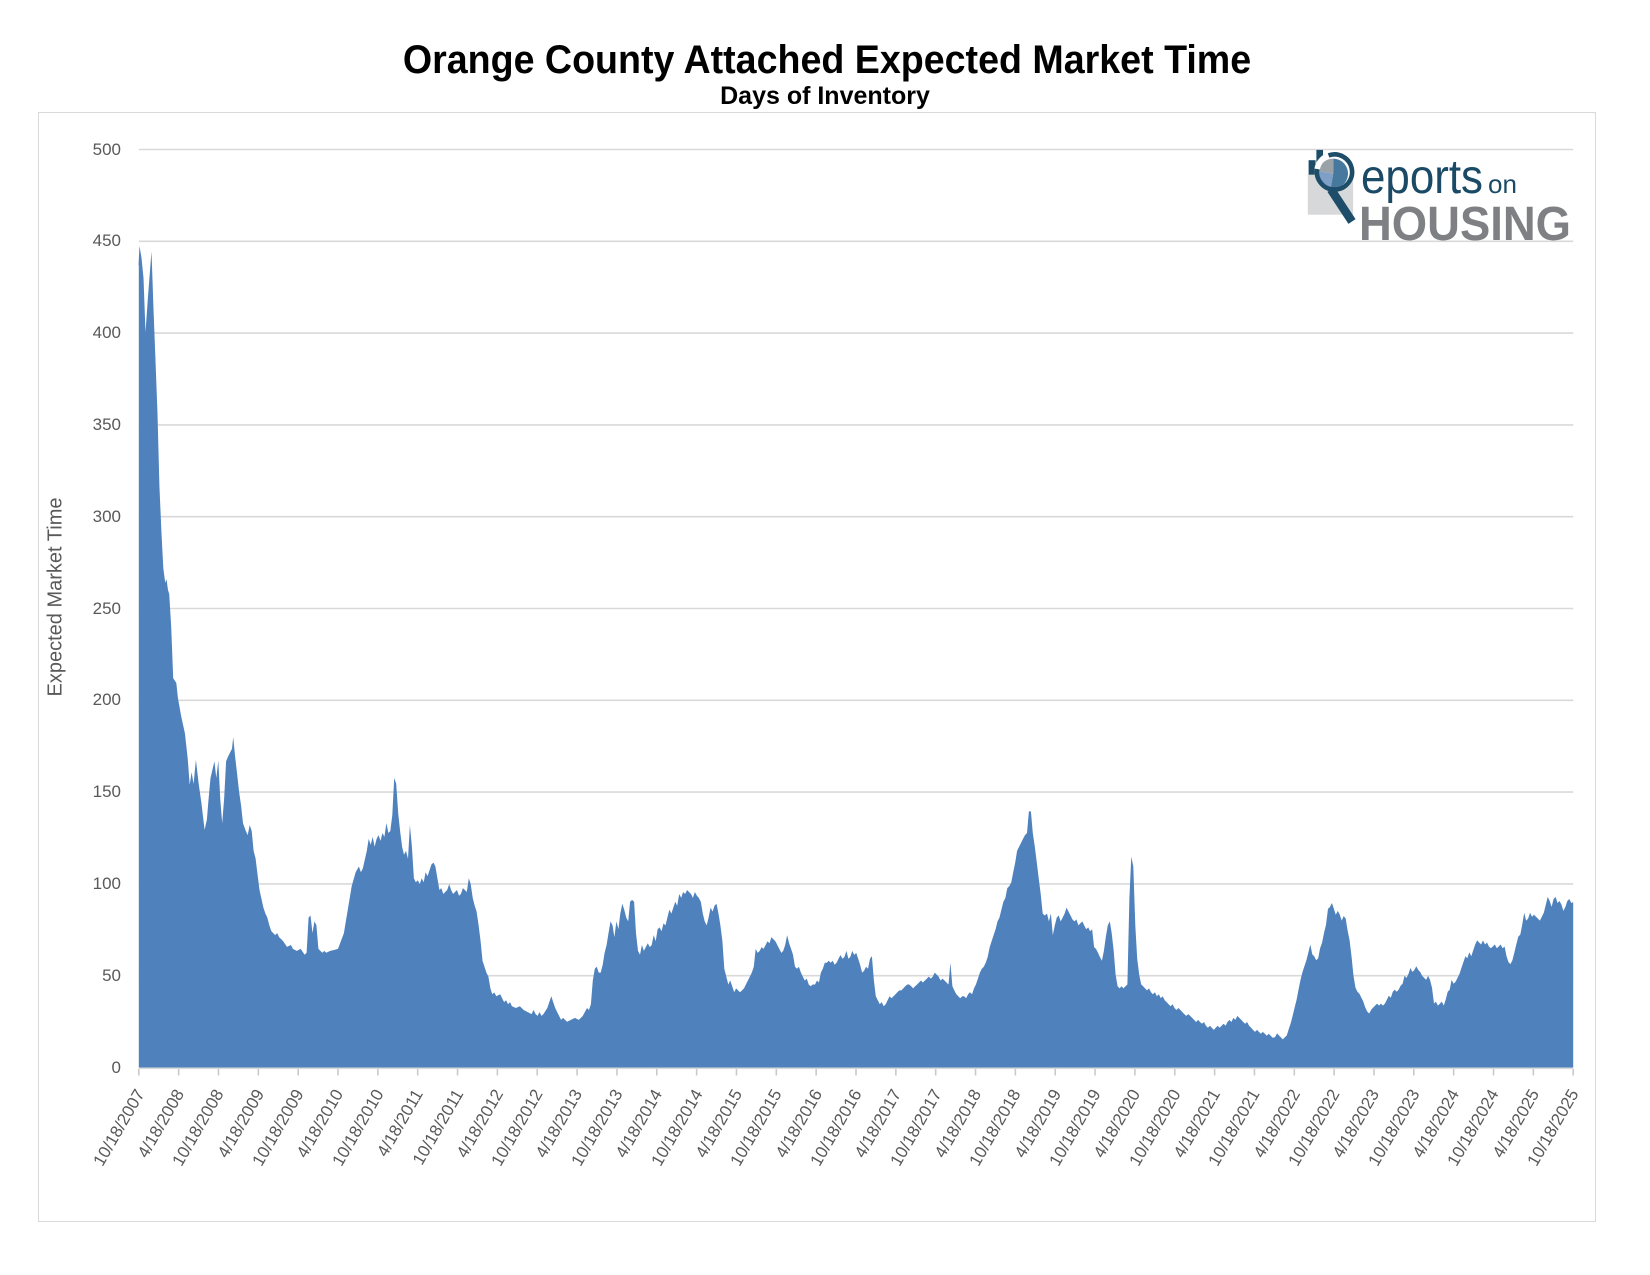 The image size is (1650, 1275). What do you see at coordinates (1502, 184) in the screenshot?
I see `svg-text: on` at bounding box center [1502, 184].